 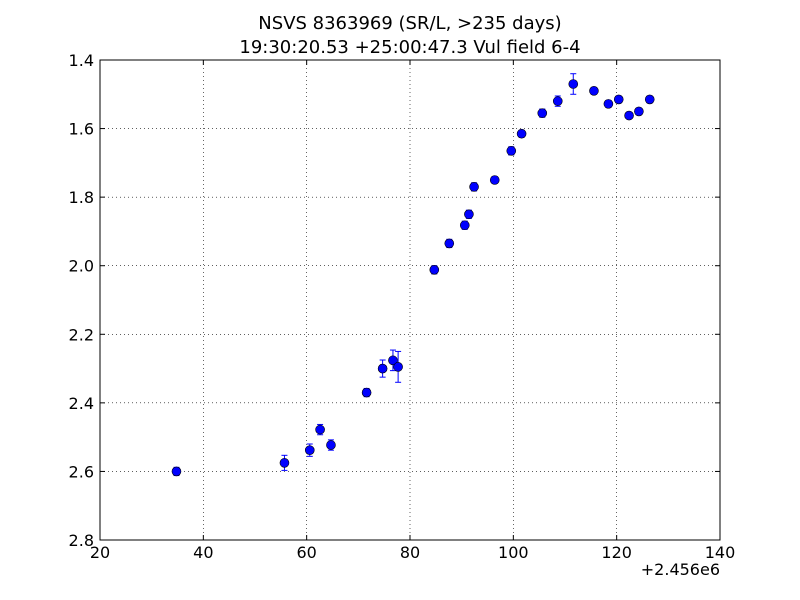 I want to click on x-tick-label: 40, so click(x=203, y=552).